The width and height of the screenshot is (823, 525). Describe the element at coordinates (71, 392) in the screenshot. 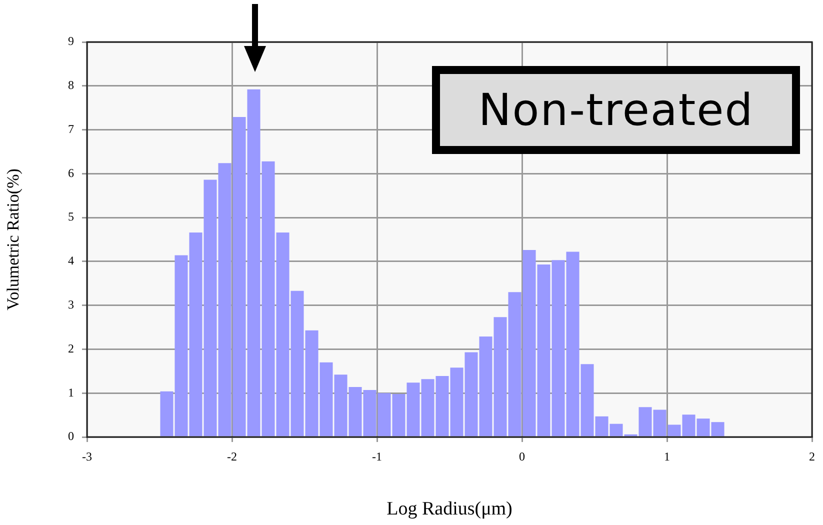

I see `y-tick-label: 1` at that location.